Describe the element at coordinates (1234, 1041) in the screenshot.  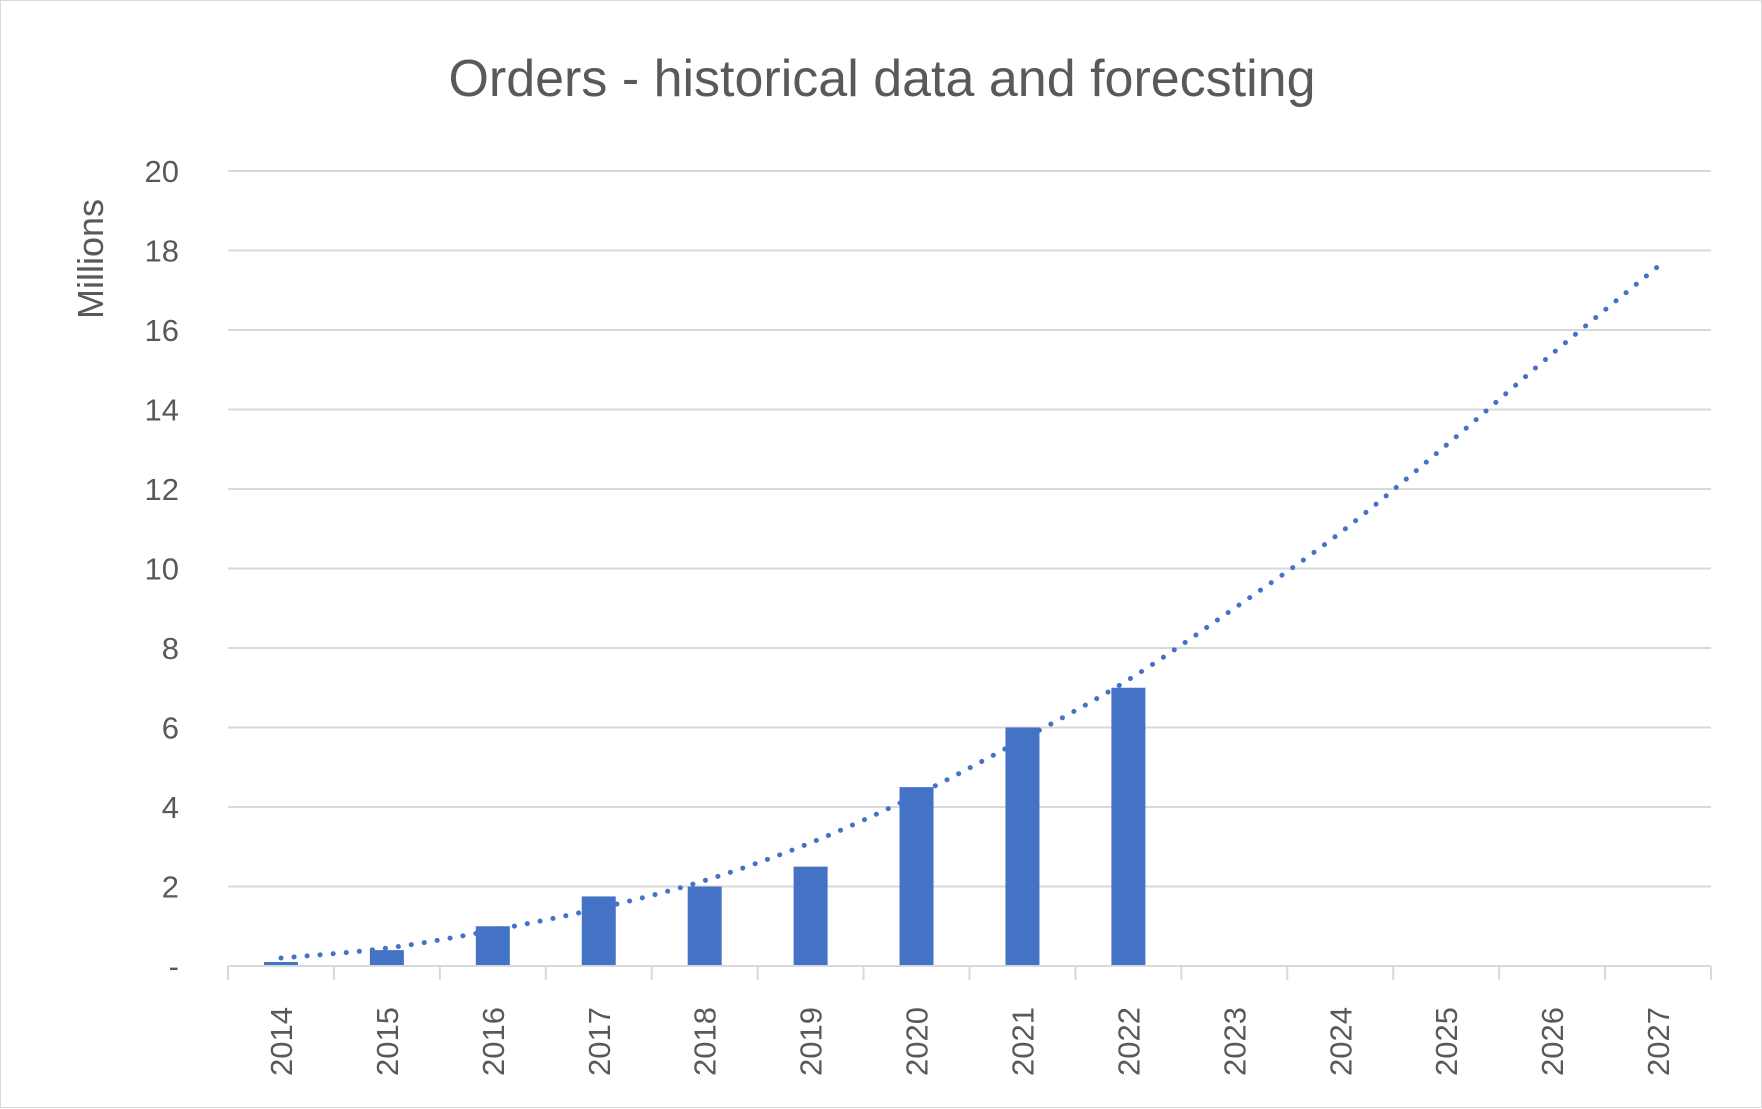
I see `x-tick-label: 2023` at that location.